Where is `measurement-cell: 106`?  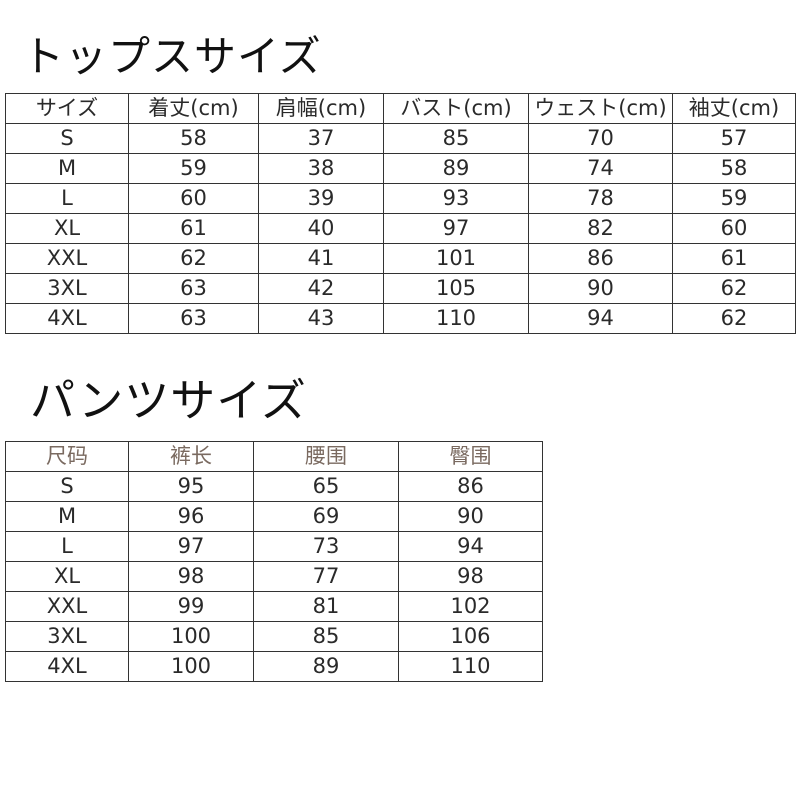
measurement-cell: 106 is located at coordinates (470, 636).